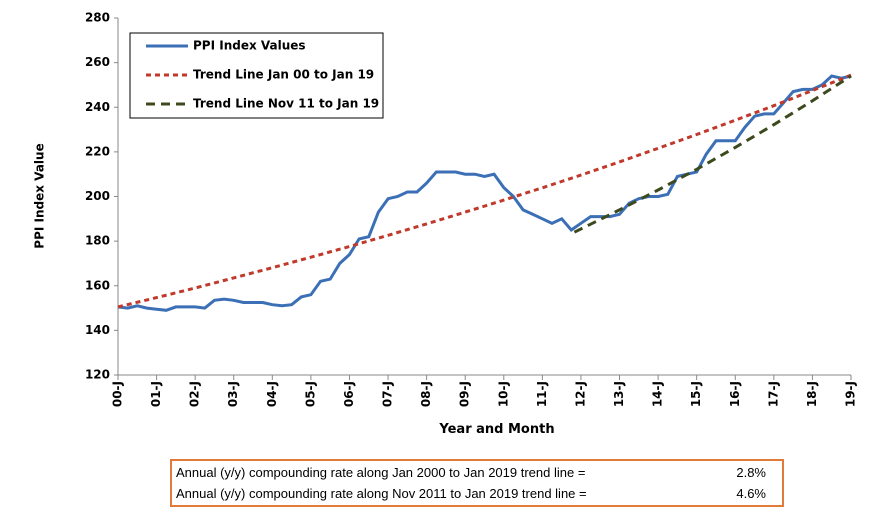  Describe the element at coordinates (97, 285) in the screenshot. I see `y-tick-label: 160` at that location.